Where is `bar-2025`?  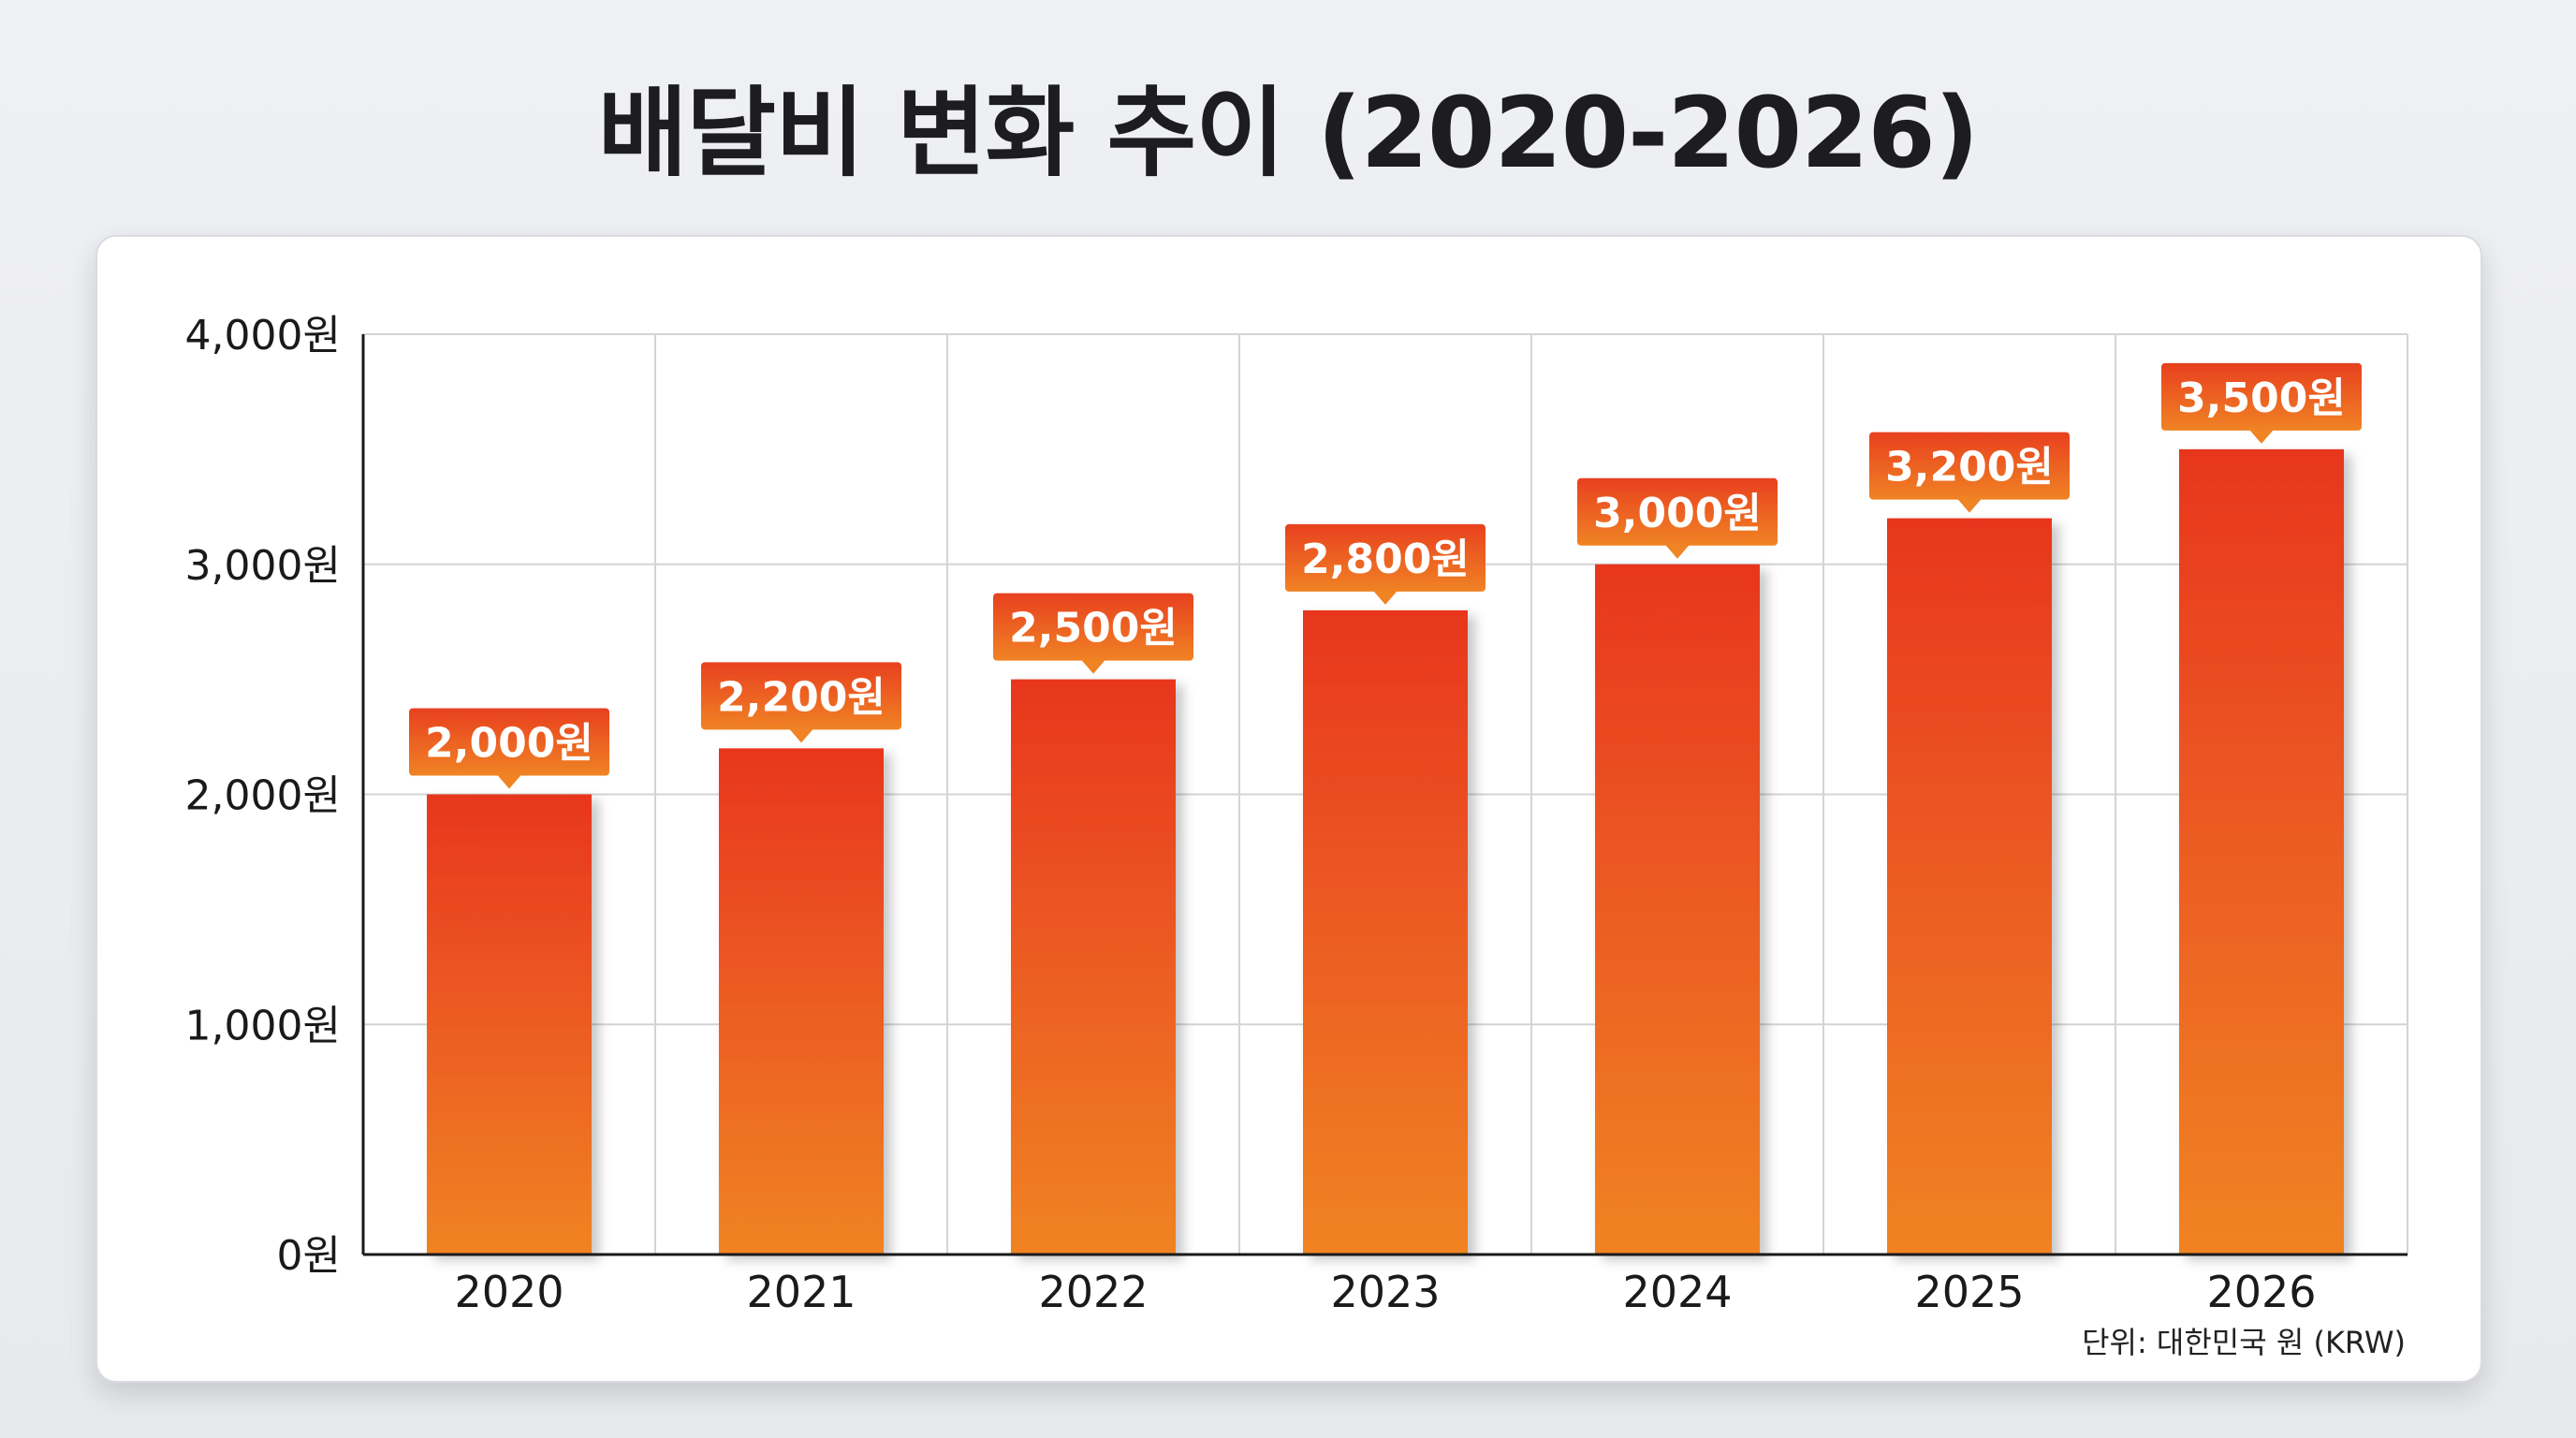 bar-2025 is located at coordinates (1969, 886).